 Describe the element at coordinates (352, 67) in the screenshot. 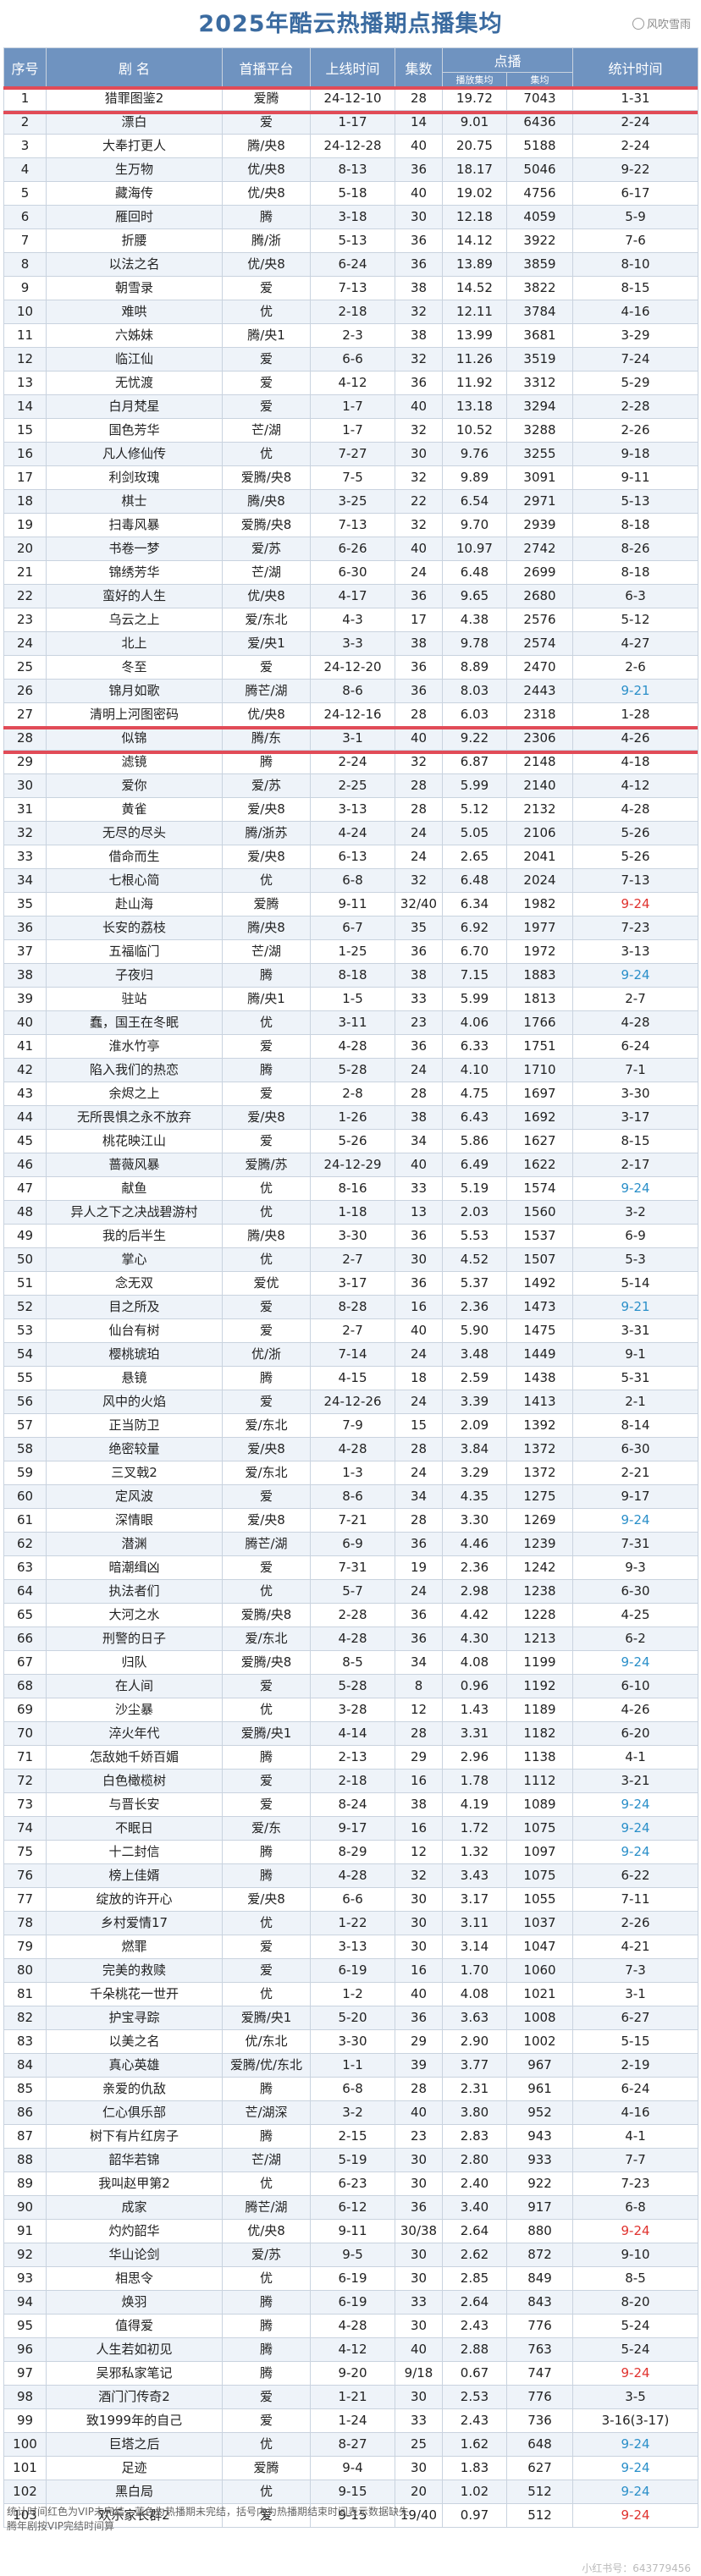

I see `col-online: 上线时间` at that location.